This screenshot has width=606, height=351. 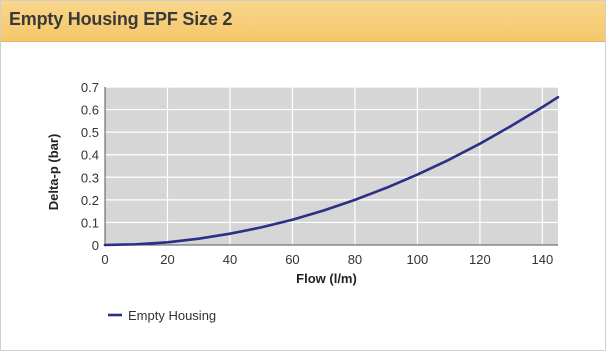 I want to click on x-tick-label-4: 80, so click(x=355, y=259).